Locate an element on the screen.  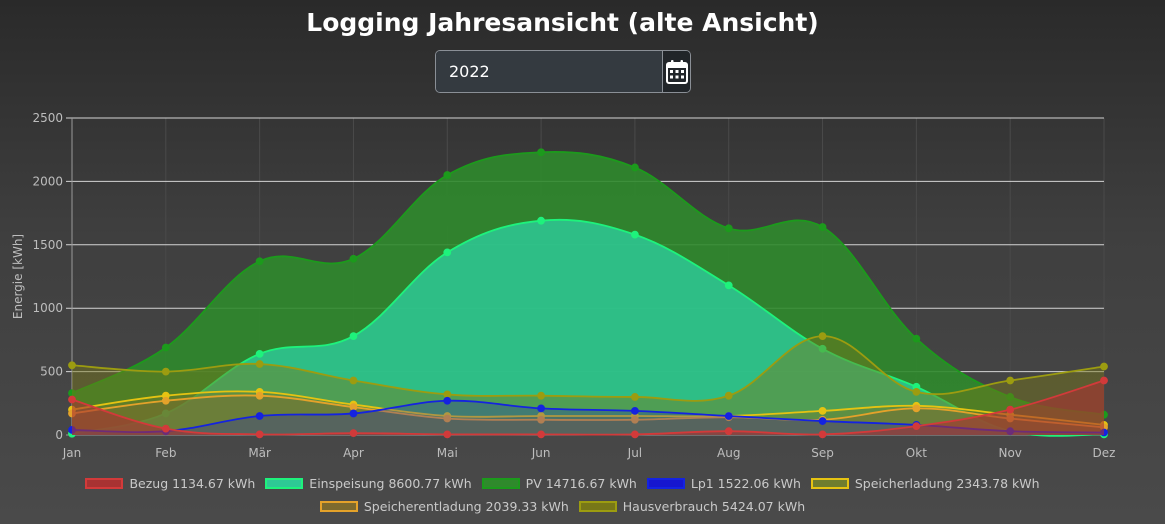
x-tick-label: Jul is located at coordinates (634, 453).